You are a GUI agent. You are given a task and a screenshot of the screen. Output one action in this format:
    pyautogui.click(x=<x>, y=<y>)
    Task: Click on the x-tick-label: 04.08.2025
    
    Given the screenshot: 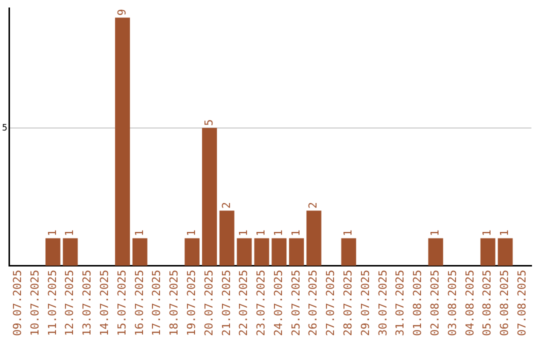 What is the action you would take?
    pyautogui.click(x=469, y=303)
    